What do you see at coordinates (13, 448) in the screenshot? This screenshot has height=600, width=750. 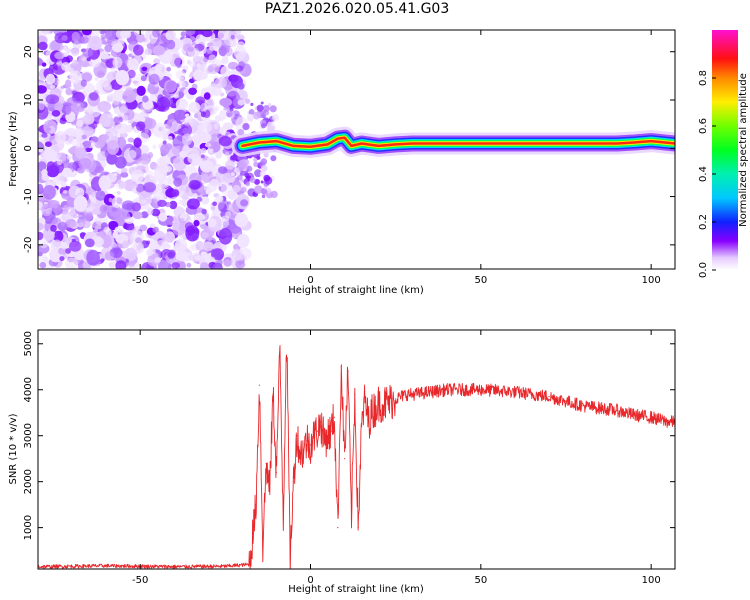 I see `snr-y-axis-label: SNR (10 * v/v)` at bounding box center [13, 448].